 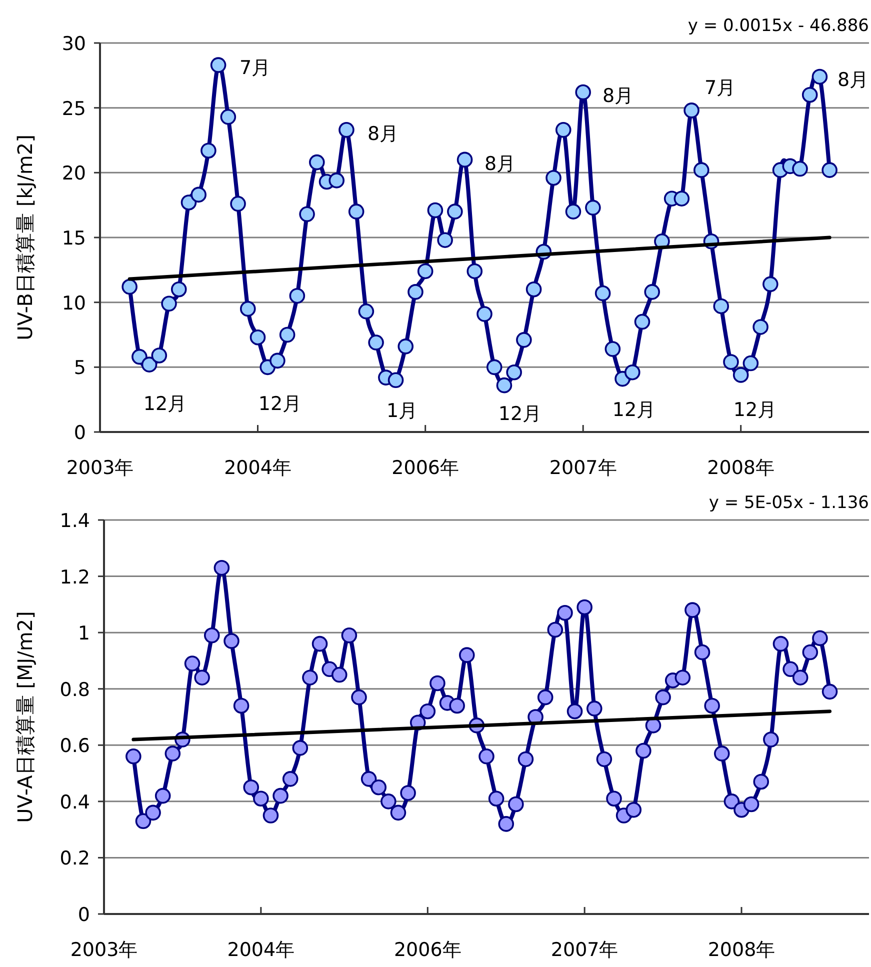 What do you see at coordinates (25, 717) in the screenshot?
I see `y-axis-title: UV-A日積算量 [MJ/m2]` at bounding box center [25, 717].